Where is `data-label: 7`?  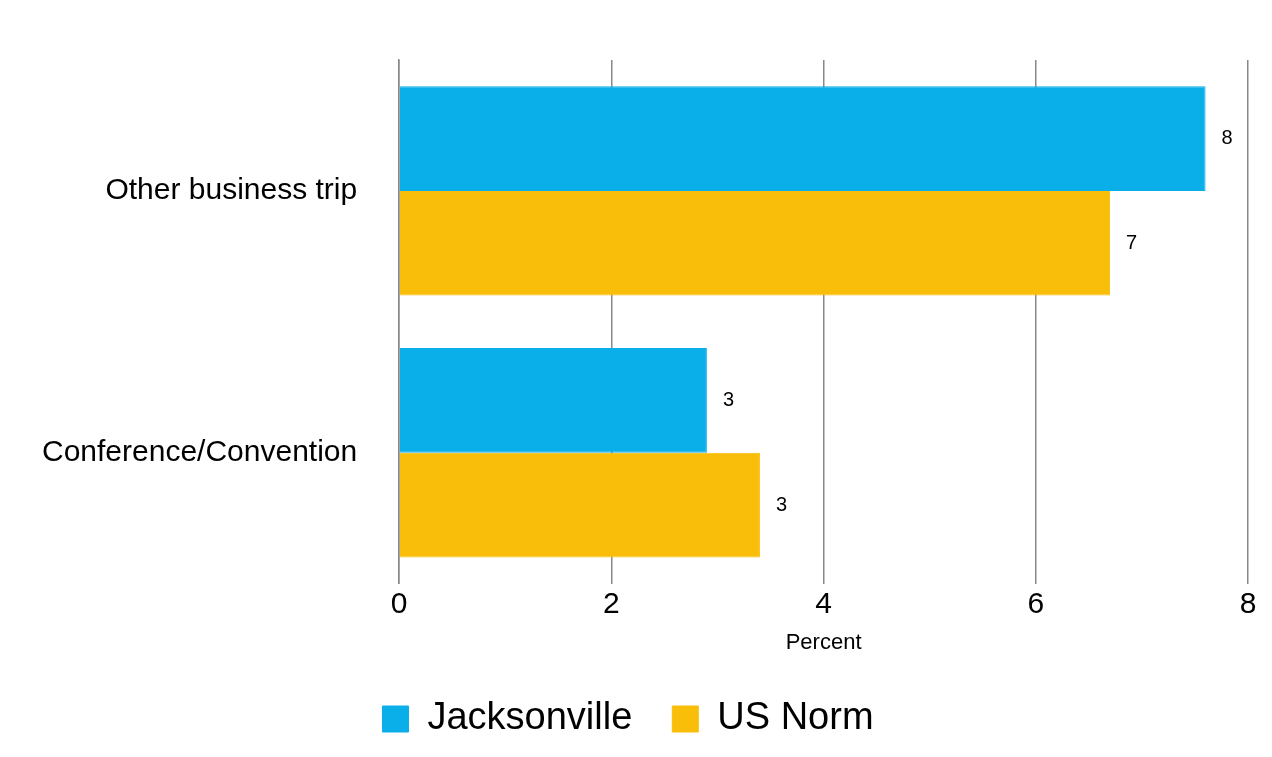
data-label: 7 is located at coordinates (1132, 241).